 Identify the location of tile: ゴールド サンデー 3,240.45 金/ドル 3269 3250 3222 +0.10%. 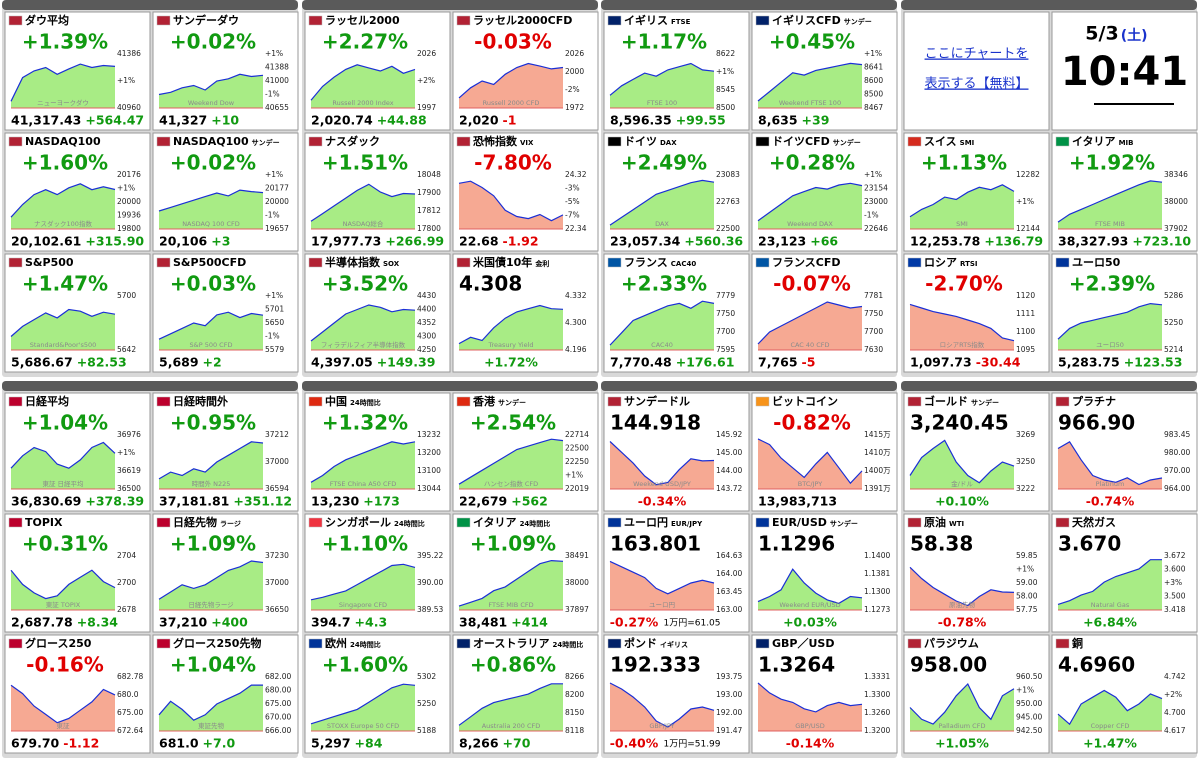
(976, 452).